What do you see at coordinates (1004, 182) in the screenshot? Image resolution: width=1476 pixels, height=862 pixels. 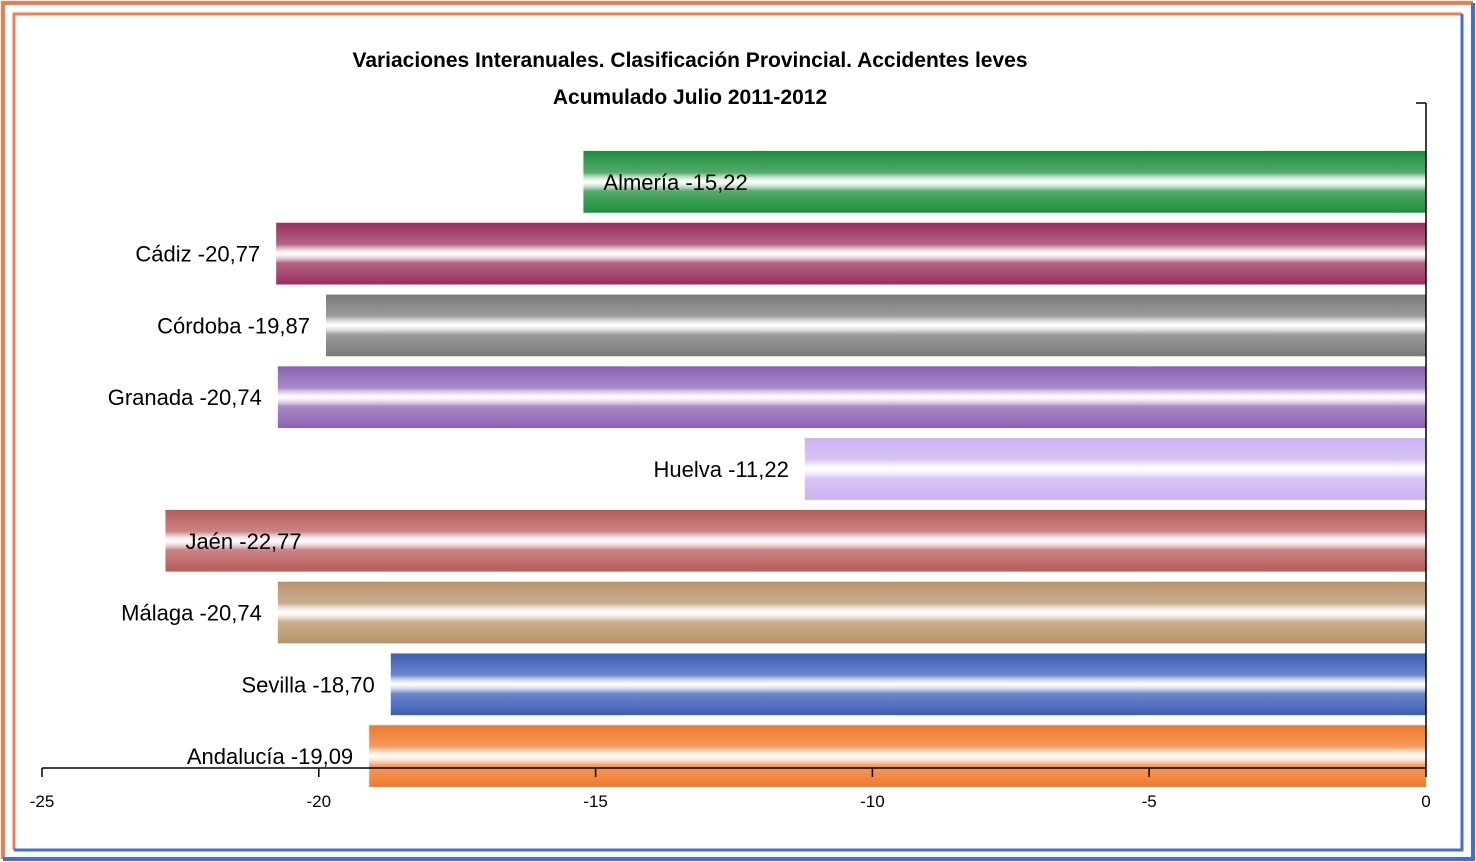 I see `bar-almería` at bounding box center [1004, 182].